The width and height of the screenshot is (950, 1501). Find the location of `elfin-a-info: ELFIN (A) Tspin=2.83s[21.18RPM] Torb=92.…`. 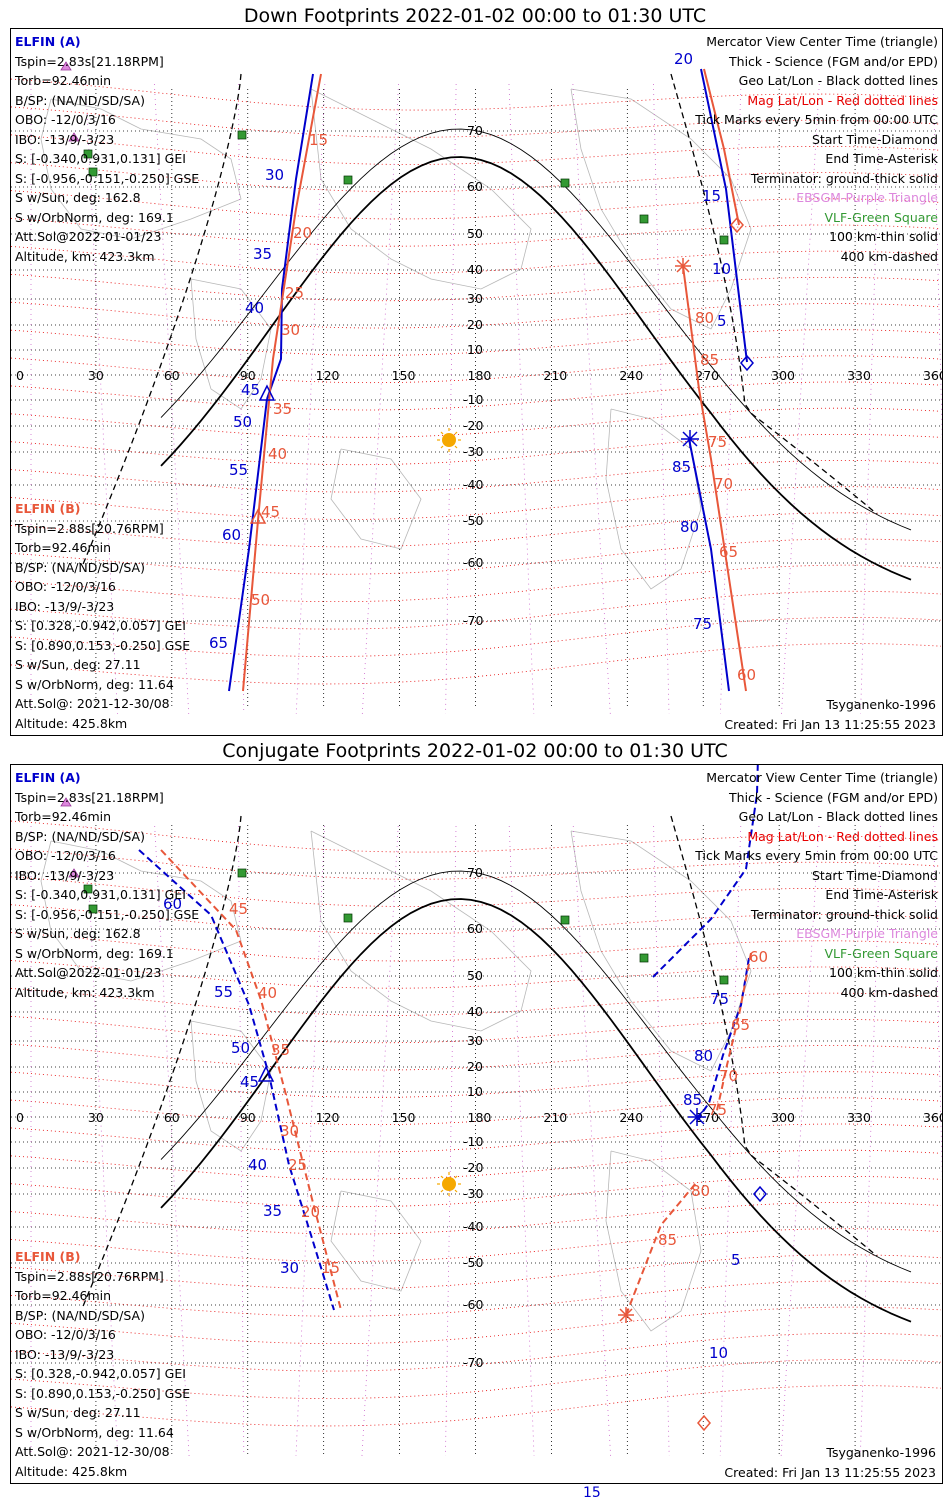

elfin-a-info: ELFIN (A) Tspin=2.83s[21.18RPM] Torb=92.… is located at coordinates (107, 885).